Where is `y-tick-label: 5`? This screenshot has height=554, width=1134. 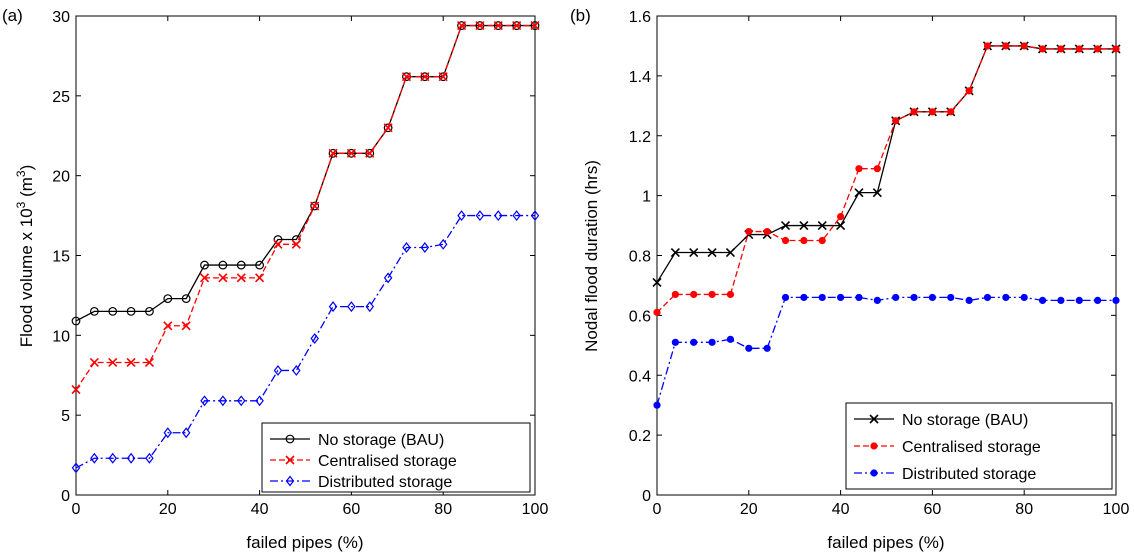 y-tick-label: 5 is located at coordinates (65, 416).